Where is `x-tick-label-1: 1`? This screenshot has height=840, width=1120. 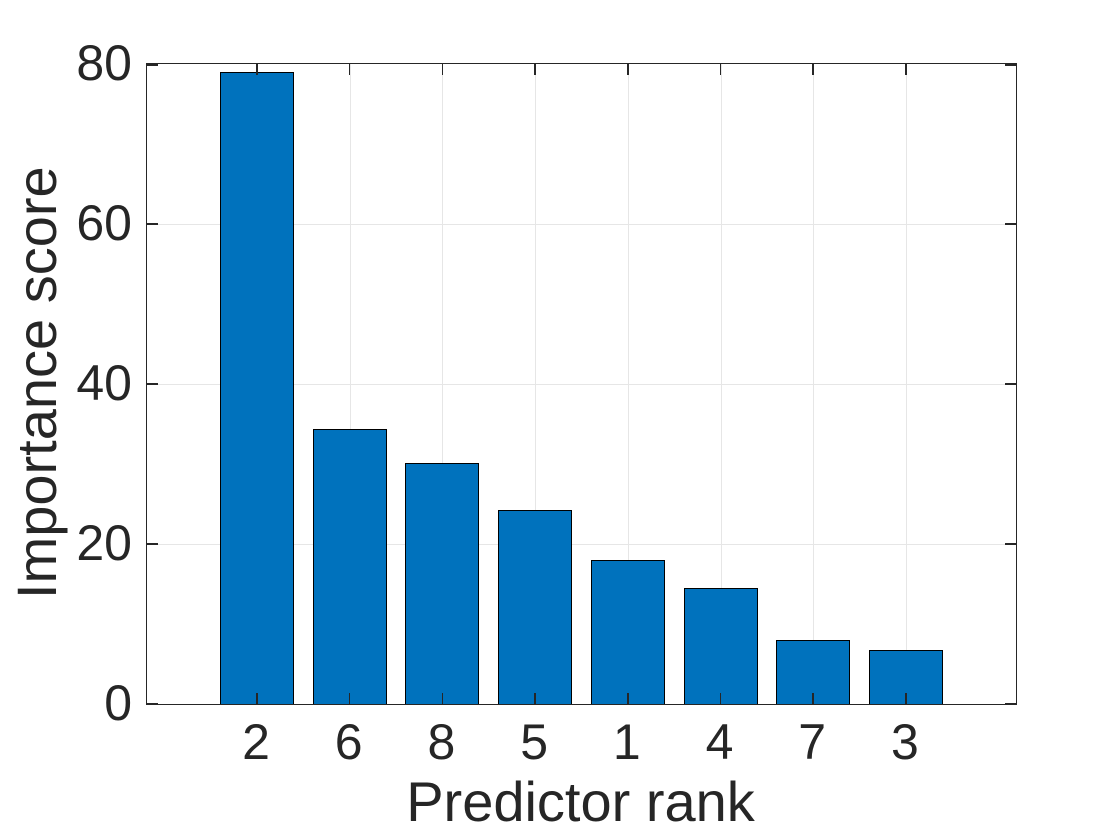 x-tick-label-1: 1 is located at coordinates (626, 742).